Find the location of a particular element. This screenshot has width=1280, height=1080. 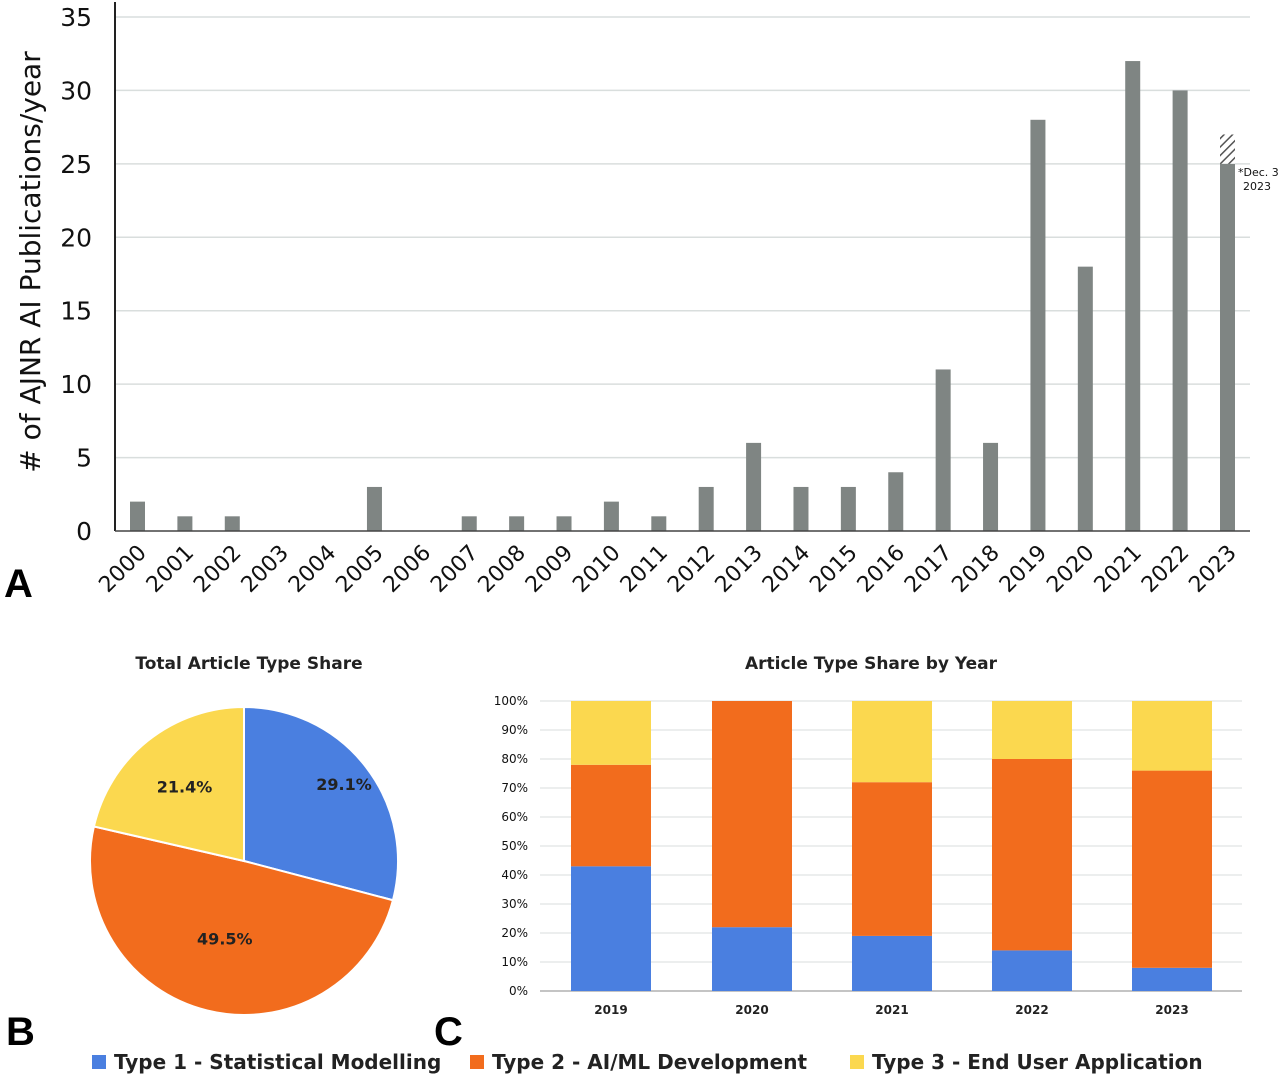

legend-item-type1: Type 1 - Statistical Modelling is located at coordinates (266, 1062).